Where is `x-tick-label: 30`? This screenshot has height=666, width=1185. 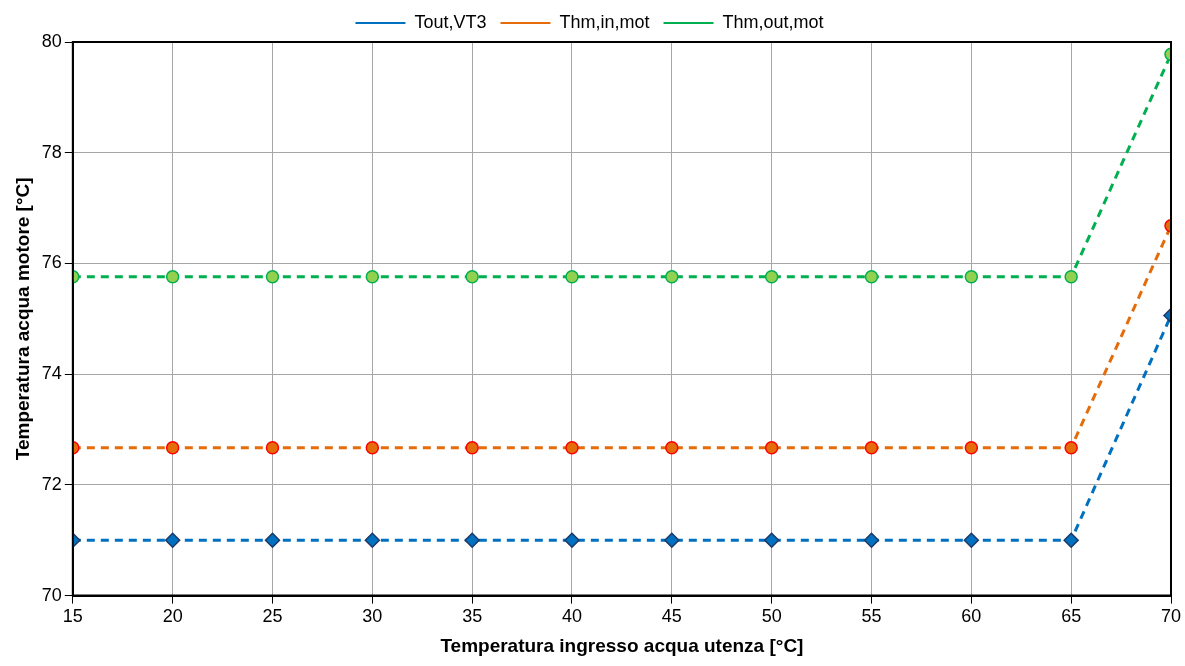
x-tick-label: 30 is located at coordinates (372, 616).